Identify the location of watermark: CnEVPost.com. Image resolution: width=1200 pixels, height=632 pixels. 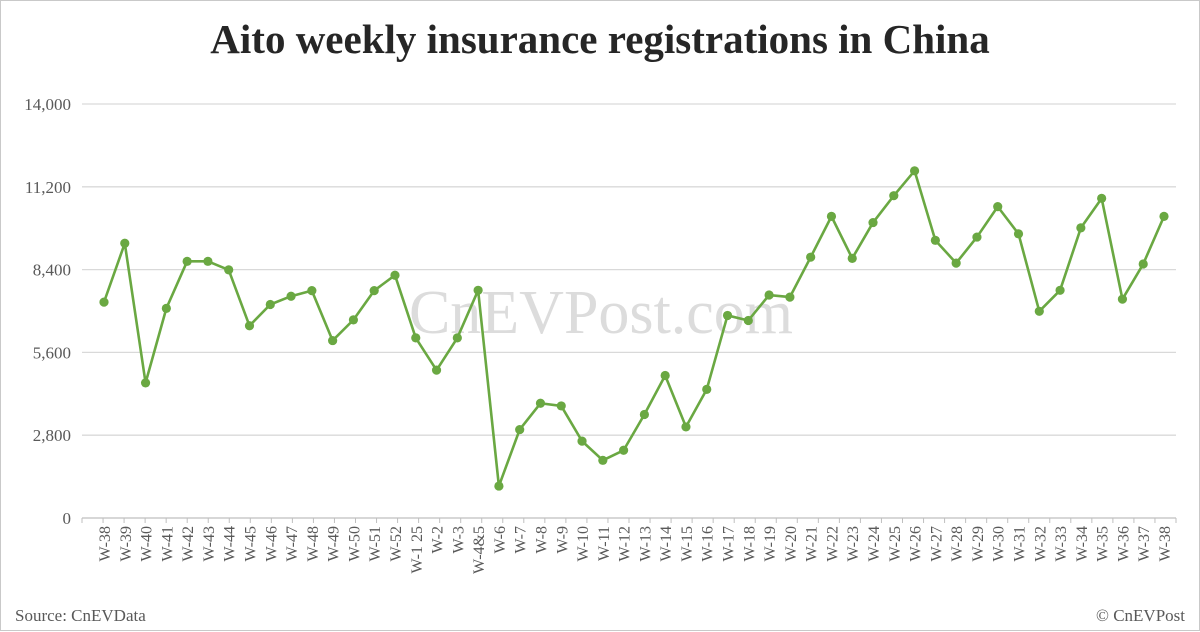
(601, 313).